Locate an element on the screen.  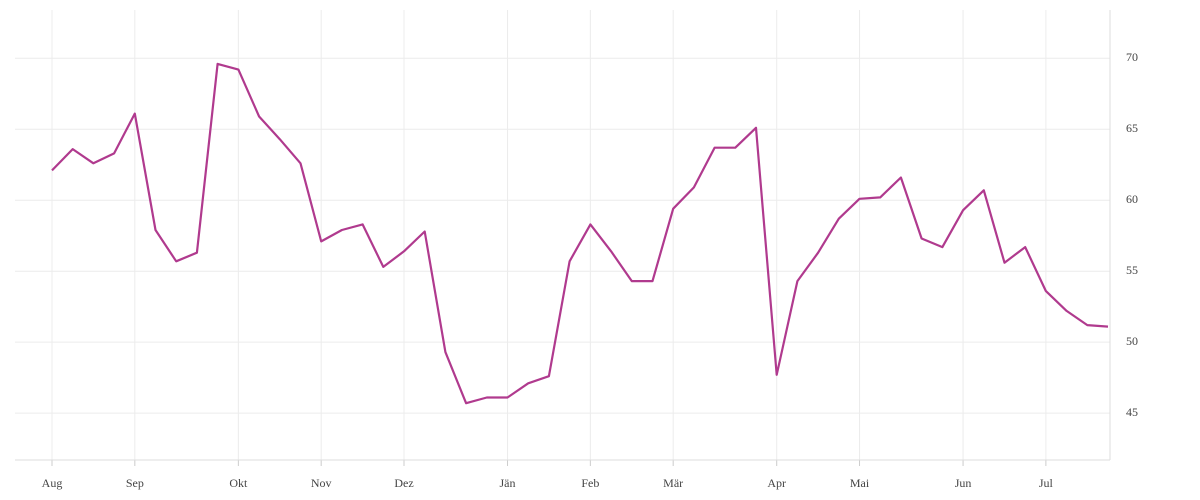
x-tick-label: Sep is located at coordinates (135, 483).